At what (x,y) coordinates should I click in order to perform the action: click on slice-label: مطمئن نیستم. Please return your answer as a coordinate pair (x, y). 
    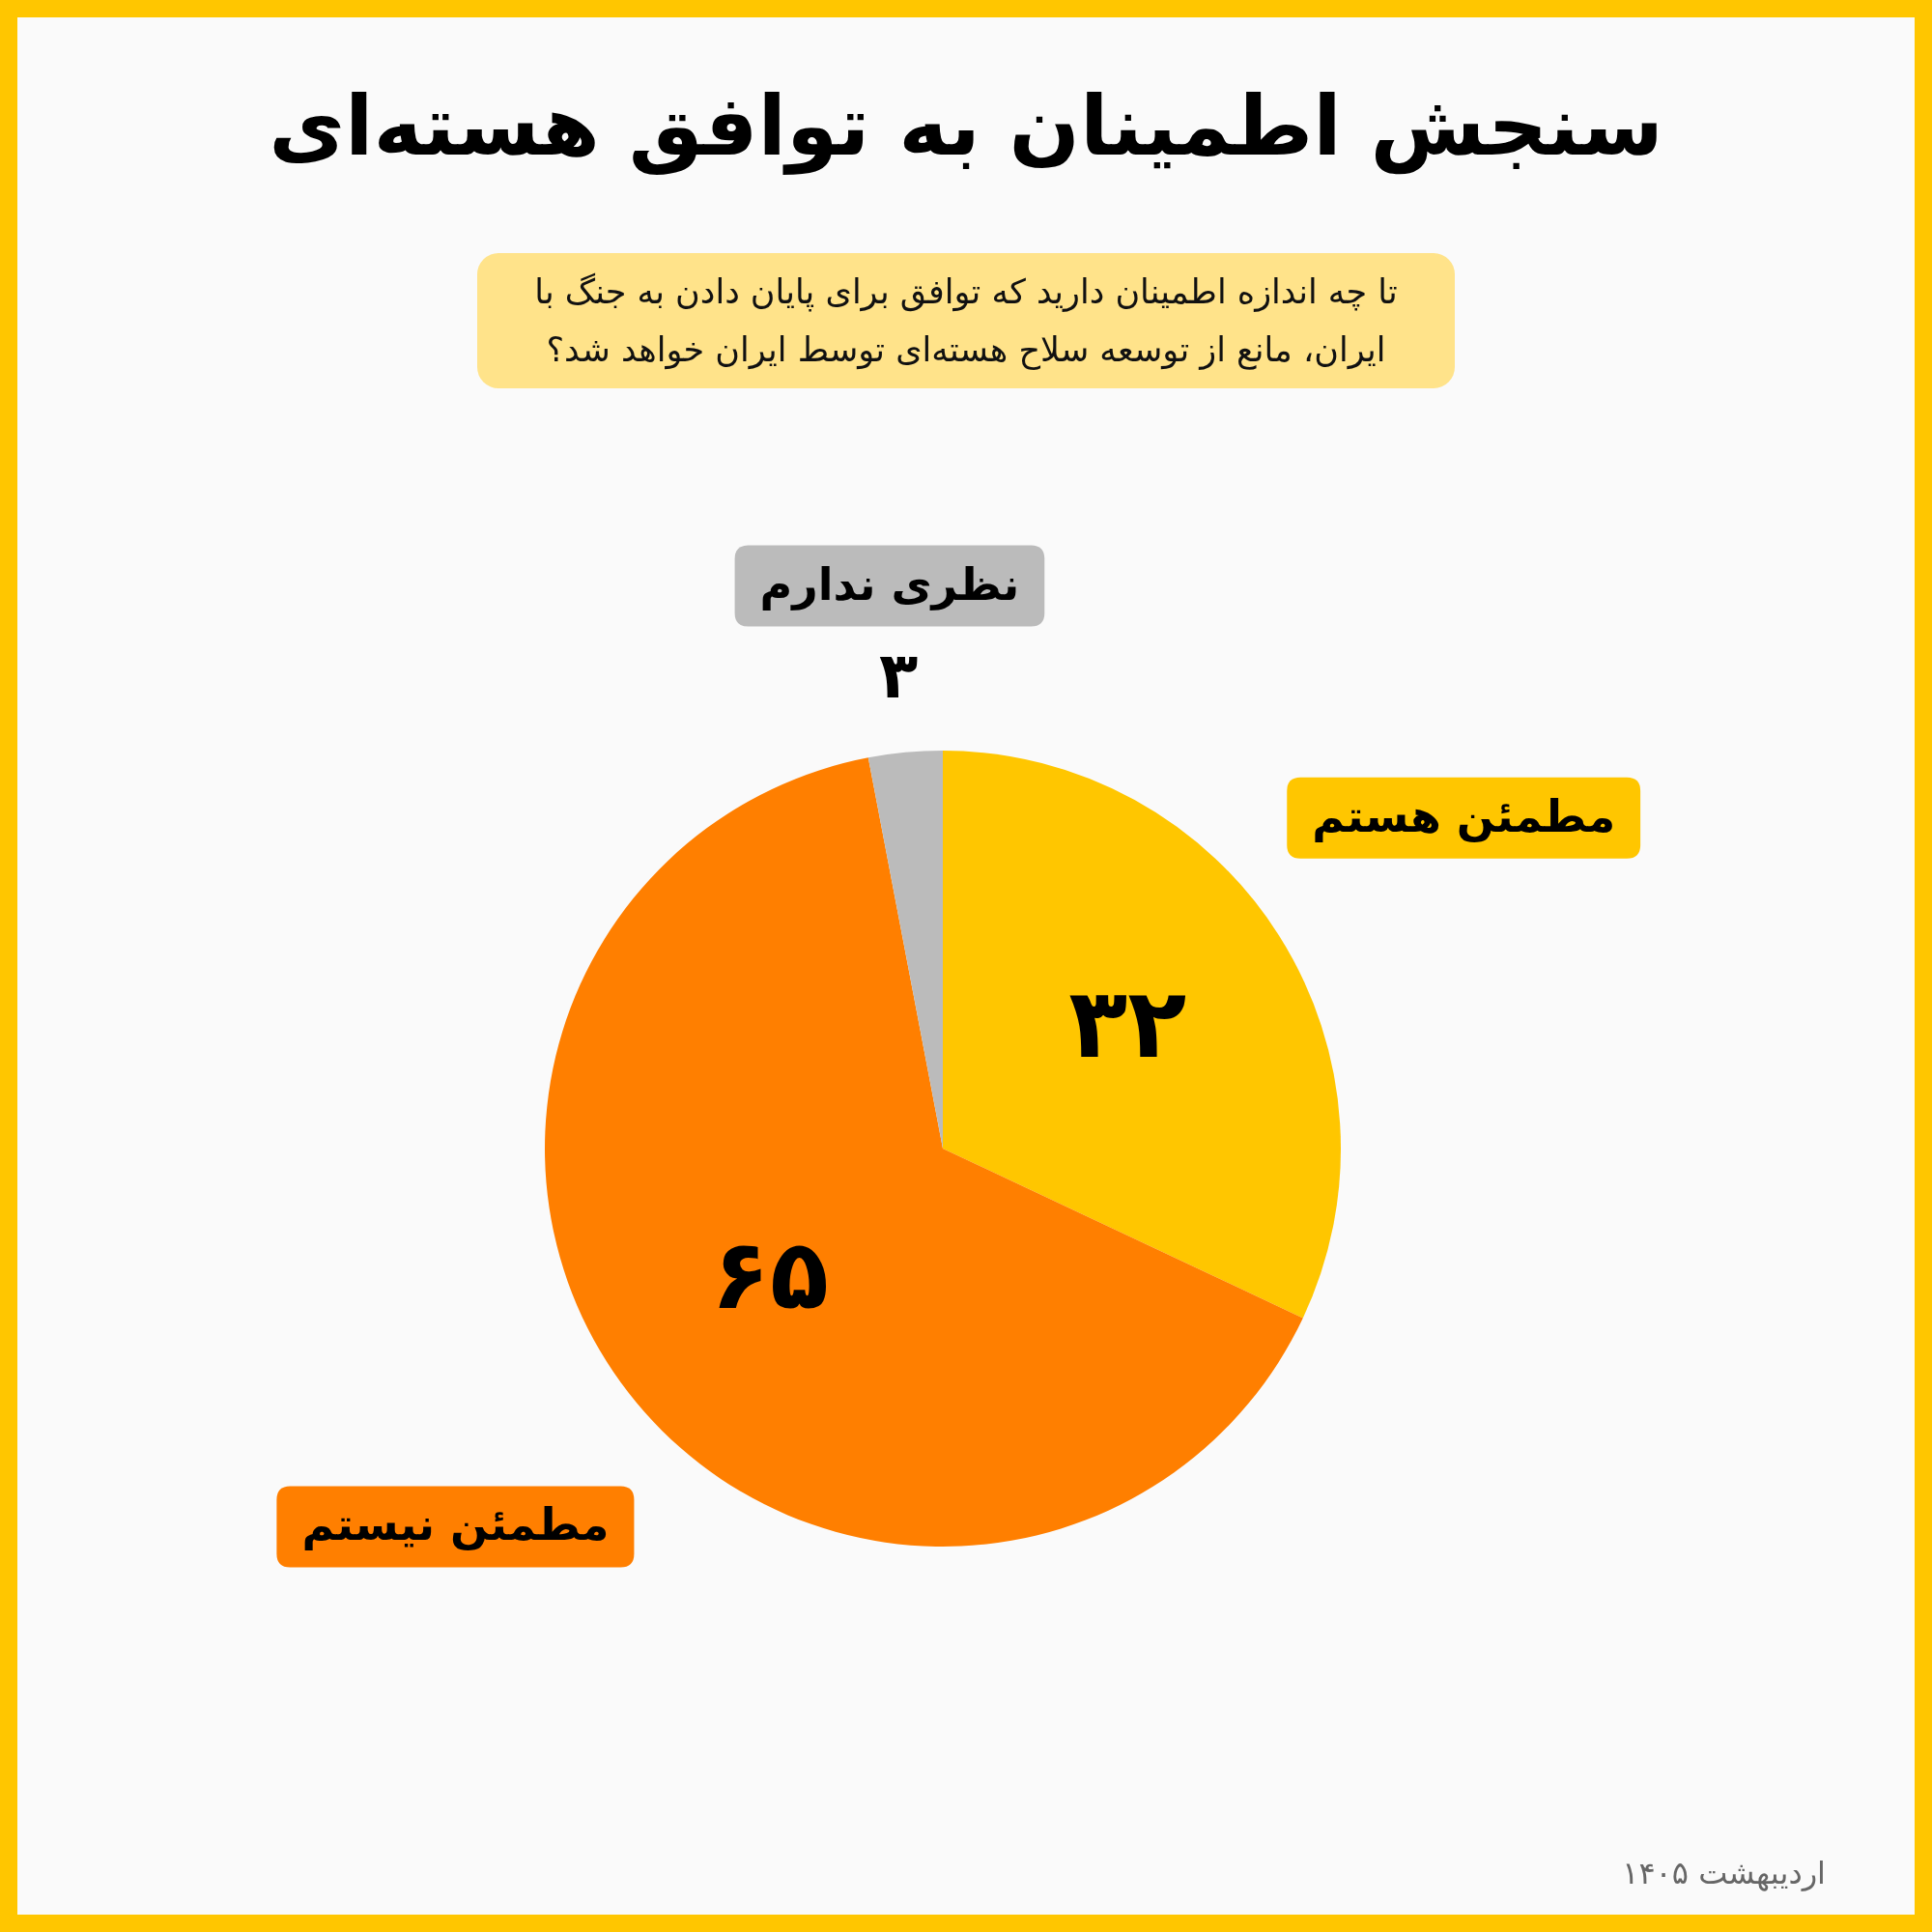
    Looking at the image, I should click on (455, 1524).